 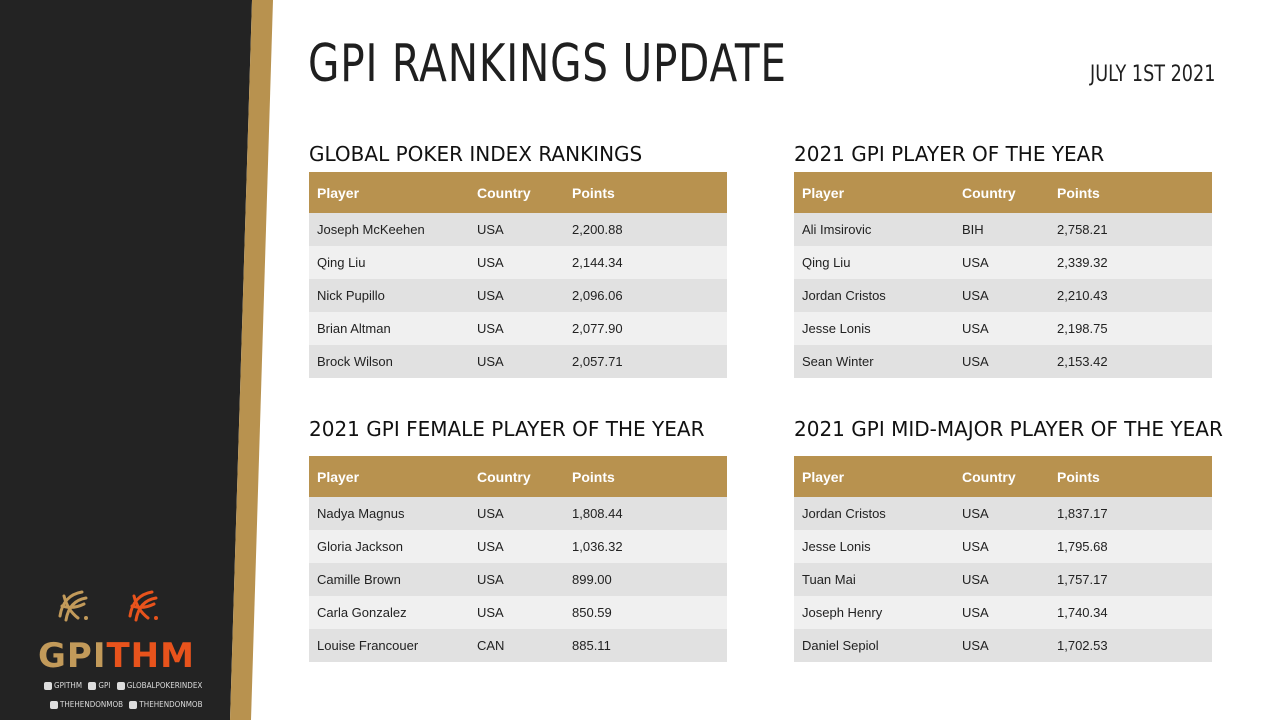 I want to click on cell-player: Nadya Magnus, so click(x=393, y=513).